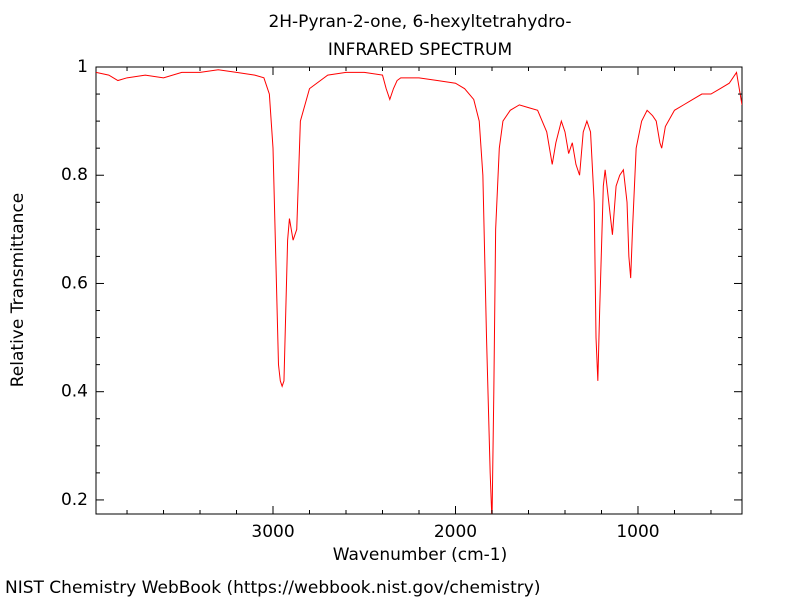  What do you see at coordinates (420, 50) in the screenshot?
I see `chart-subtitle: INFRARED SPECTRUM` at bounding box center [420, 50].